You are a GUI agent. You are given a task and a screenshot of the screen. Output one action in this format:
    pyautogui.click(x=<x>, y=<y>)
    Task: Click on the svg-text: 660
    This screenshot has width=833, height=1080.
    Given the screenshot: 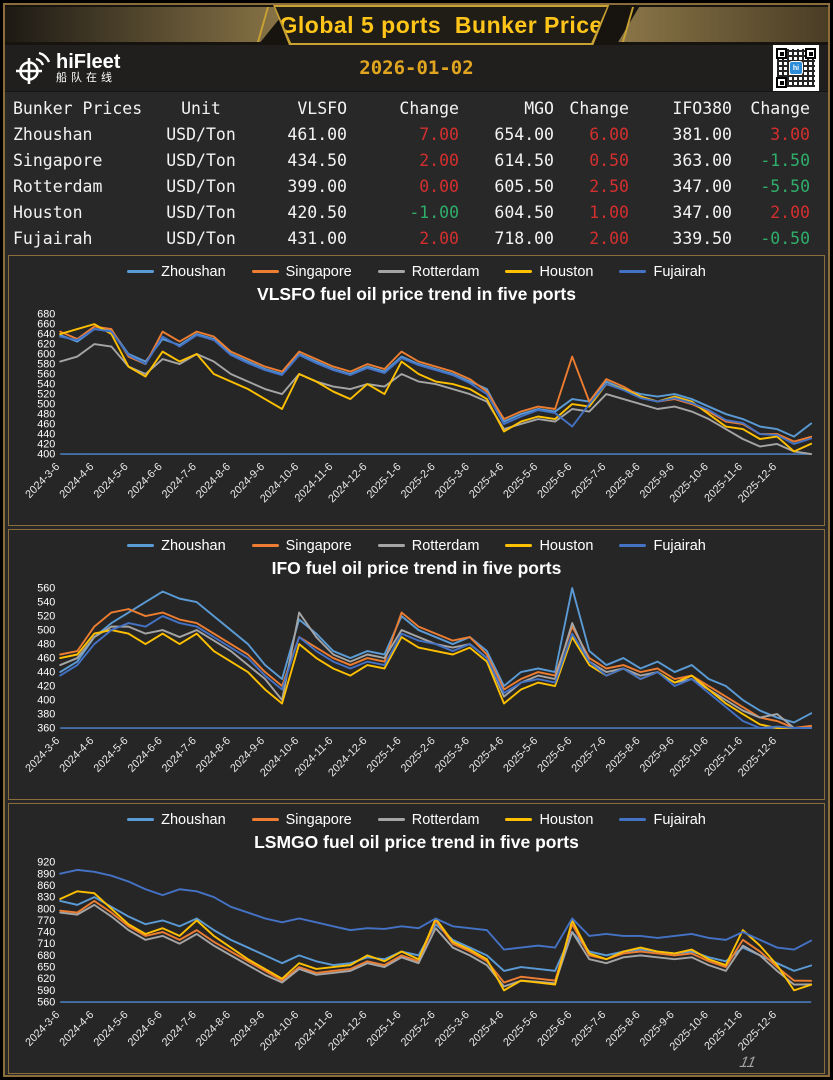 What is the action you would take?
    pyautogui.click(x=46, y=325)
    